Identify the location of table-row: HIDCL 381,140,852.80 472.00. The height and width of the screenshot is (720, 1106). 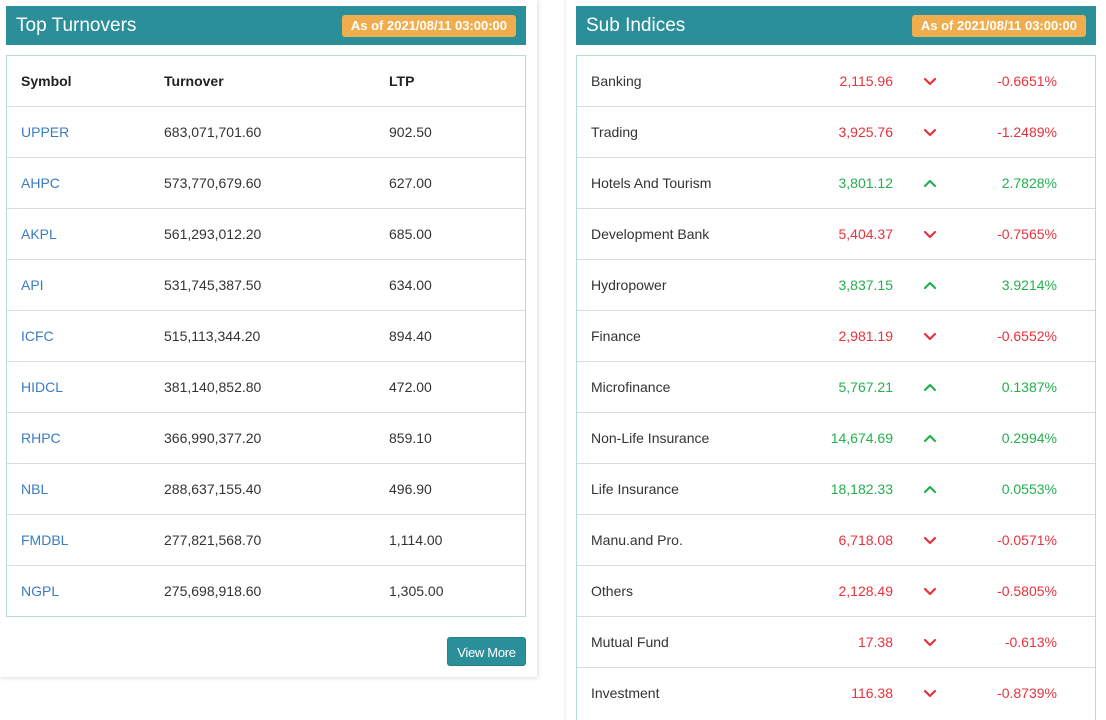
(266, 387).